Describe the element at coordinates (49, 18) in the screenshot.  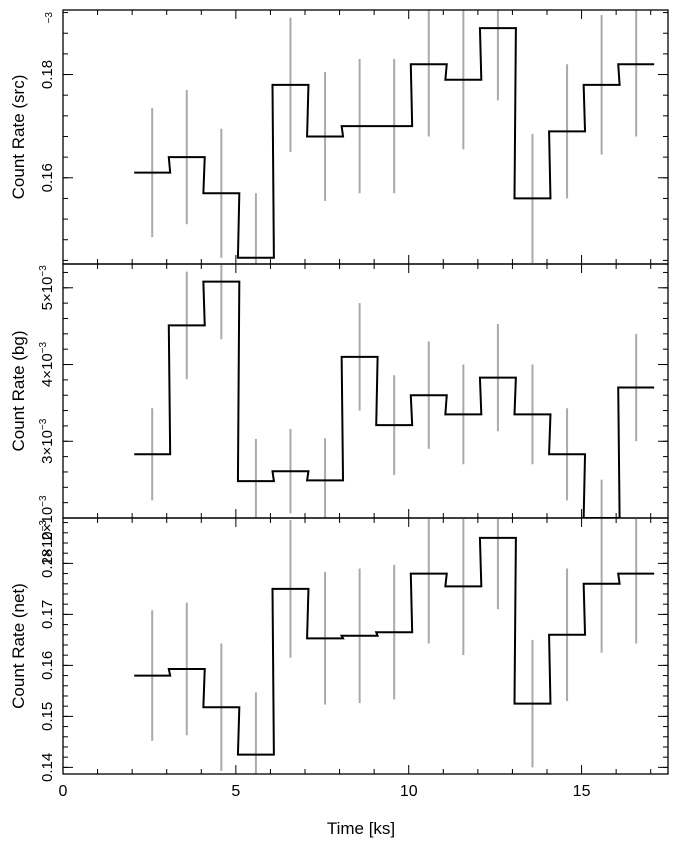
I see `y-corner-label: −3` at that location.